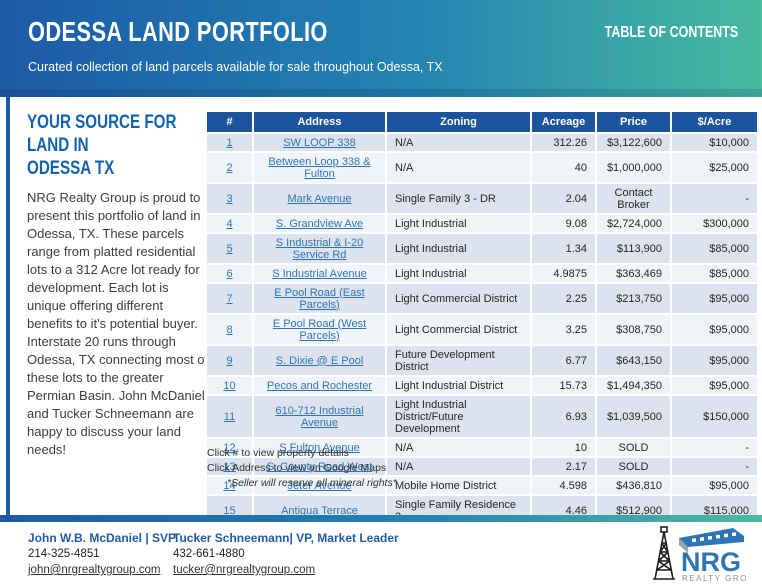 Image resolution: width=762 pixels, height=588 pixels. I want to click on price-cell: $213,750, so click(633, 298).